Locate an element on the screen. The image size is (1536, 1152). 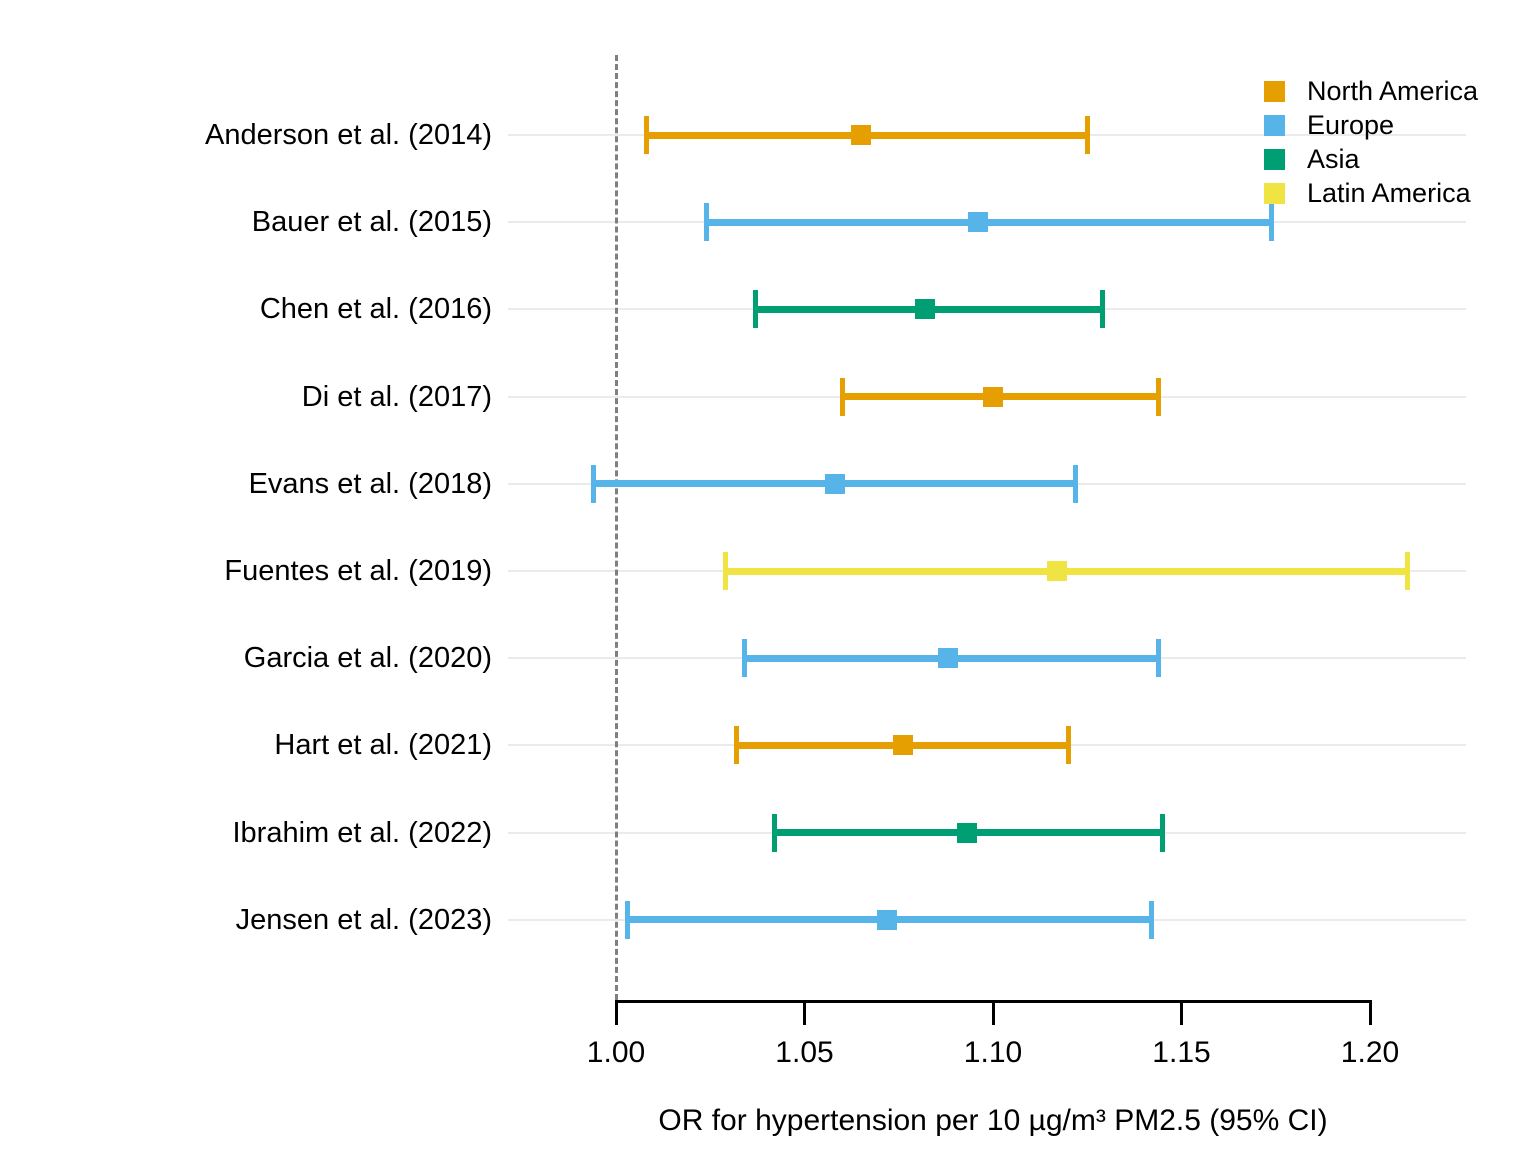
reference-line is located at coordinates (616, 527).